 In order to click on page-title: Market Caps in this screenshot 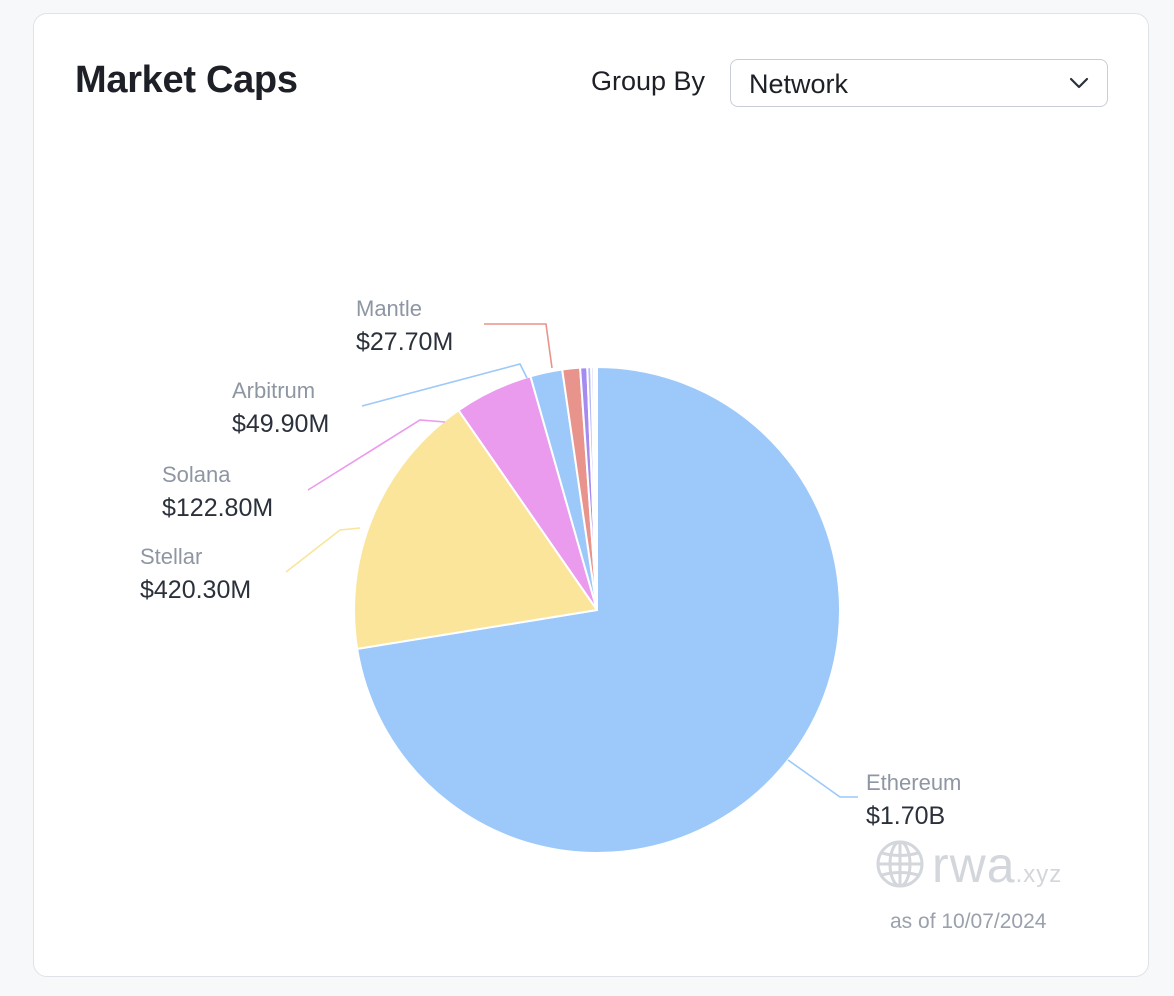, I will do `click(186, 80)`.